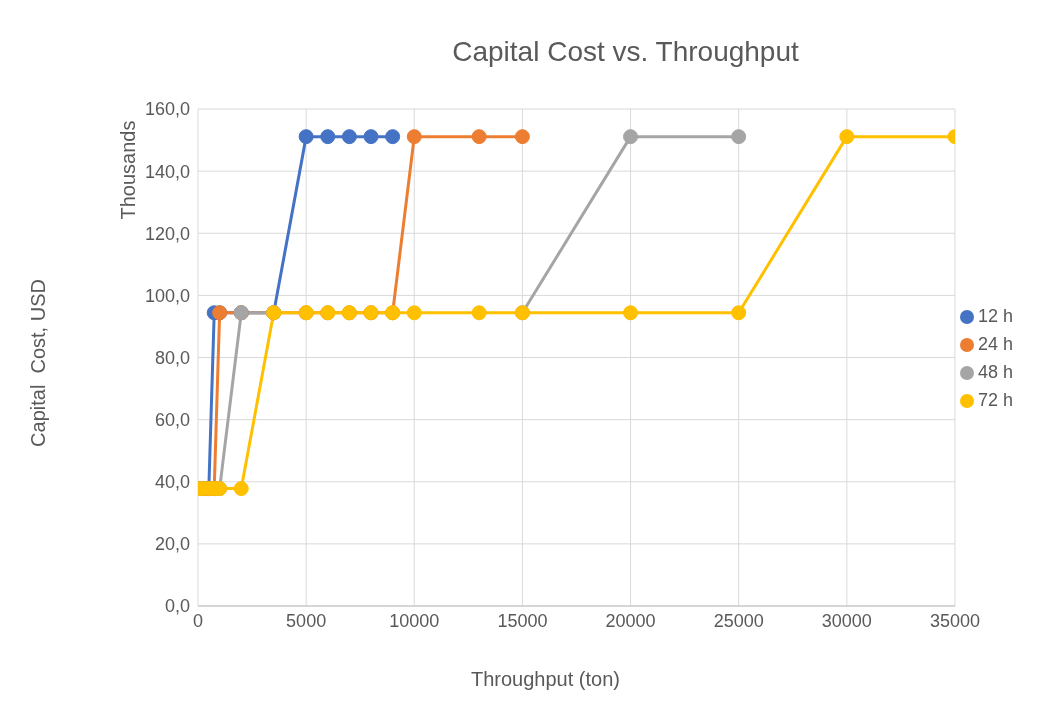 The image size is (1045, 716). What do you see at coordinates (414, 620) in the screenshot?
I see `x-tick-label: 10000` at bounding box center [414, 620].